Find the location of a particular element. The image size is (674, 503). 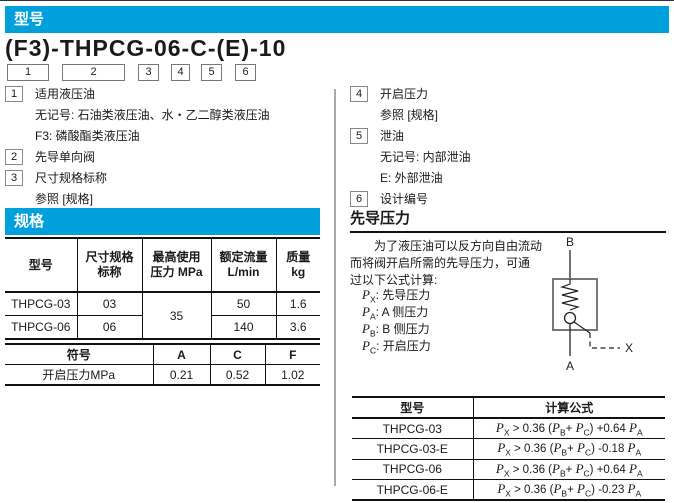

item-number: 4 is located at coordinates (359, 93).